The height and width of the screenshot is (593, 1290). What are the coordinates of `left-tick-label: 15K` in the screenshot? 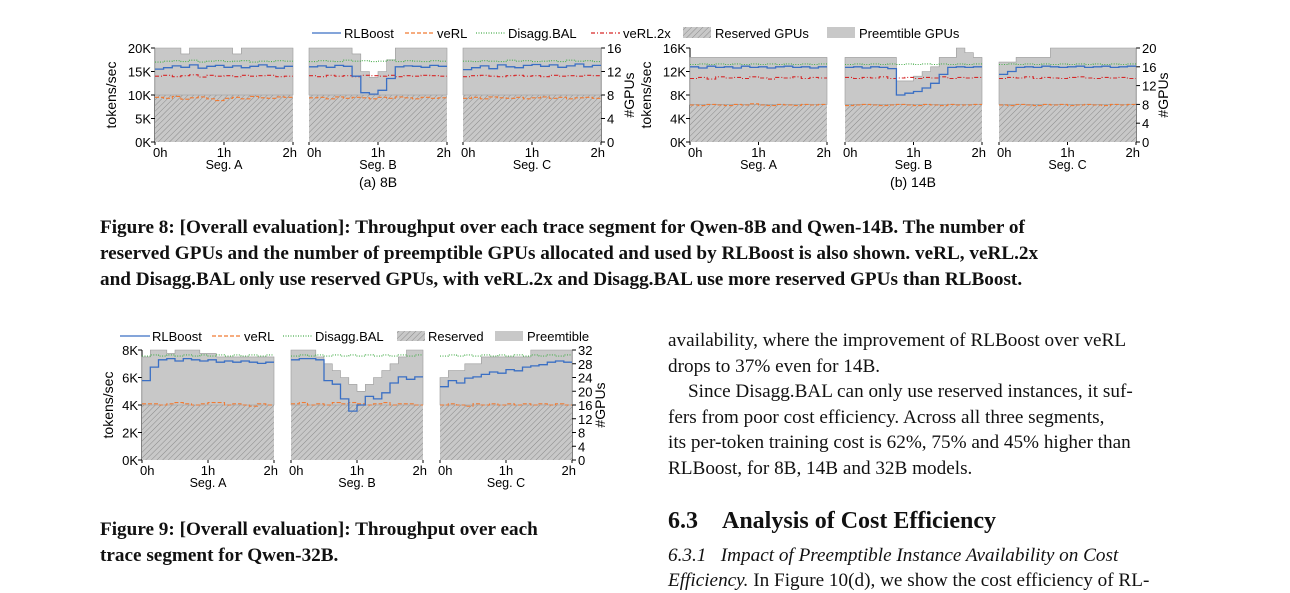 It's located at (139, 72).